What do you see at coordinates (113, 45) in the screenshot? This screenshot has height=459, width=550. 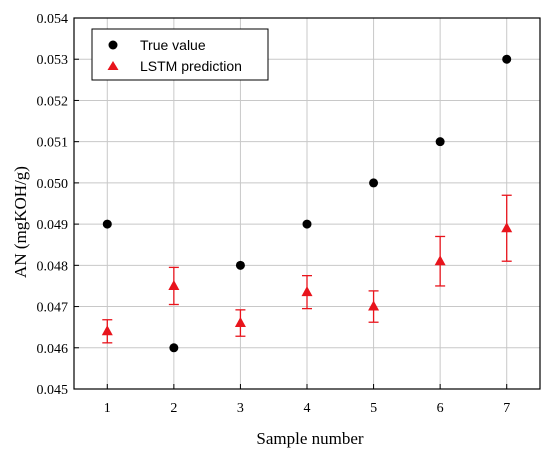 I see `legend-marker-true-value` at bounding box center [113, 45].